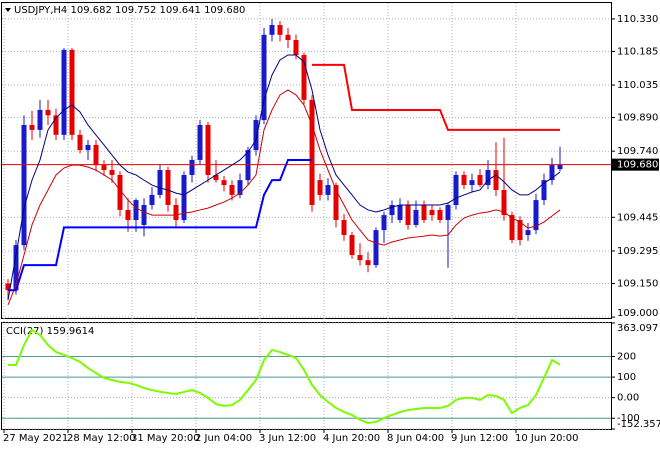  I want to click on y-tick-label: 109.890, so click(637, 118).